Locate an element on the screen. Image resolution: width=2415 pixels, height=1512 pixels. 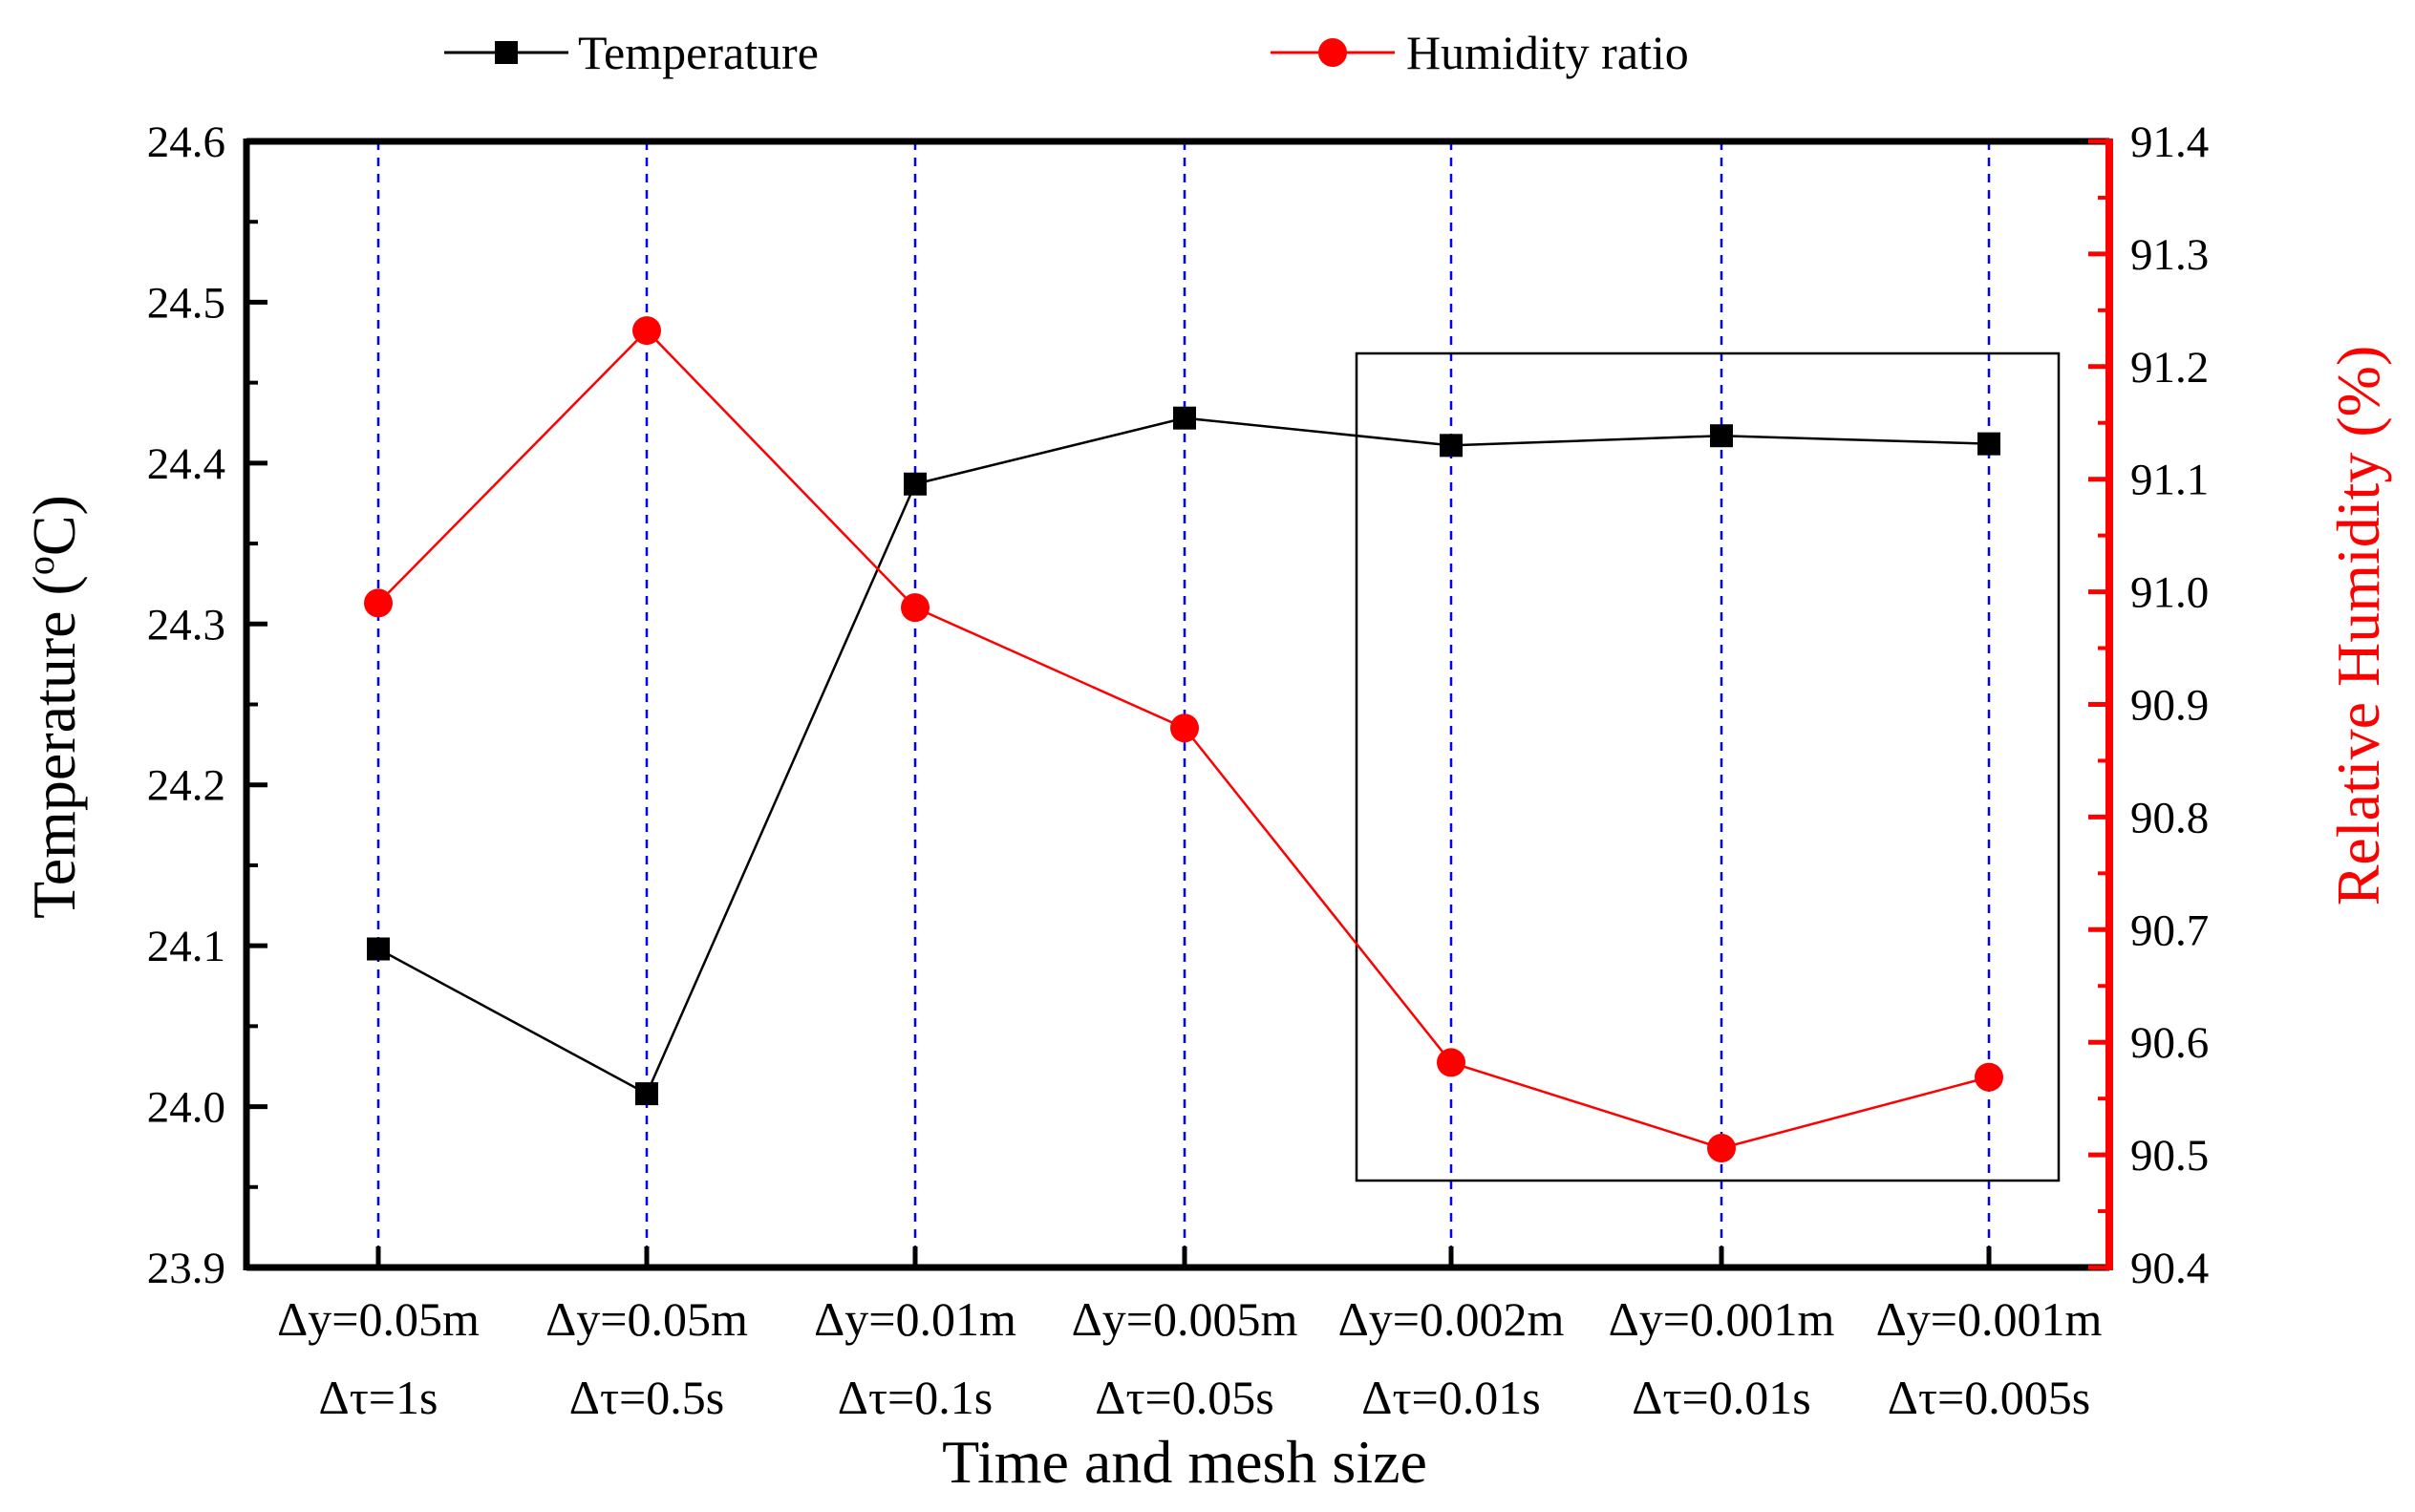
category-label-top-6: Δy=0.001m is located at coordinates (1990, 1319).